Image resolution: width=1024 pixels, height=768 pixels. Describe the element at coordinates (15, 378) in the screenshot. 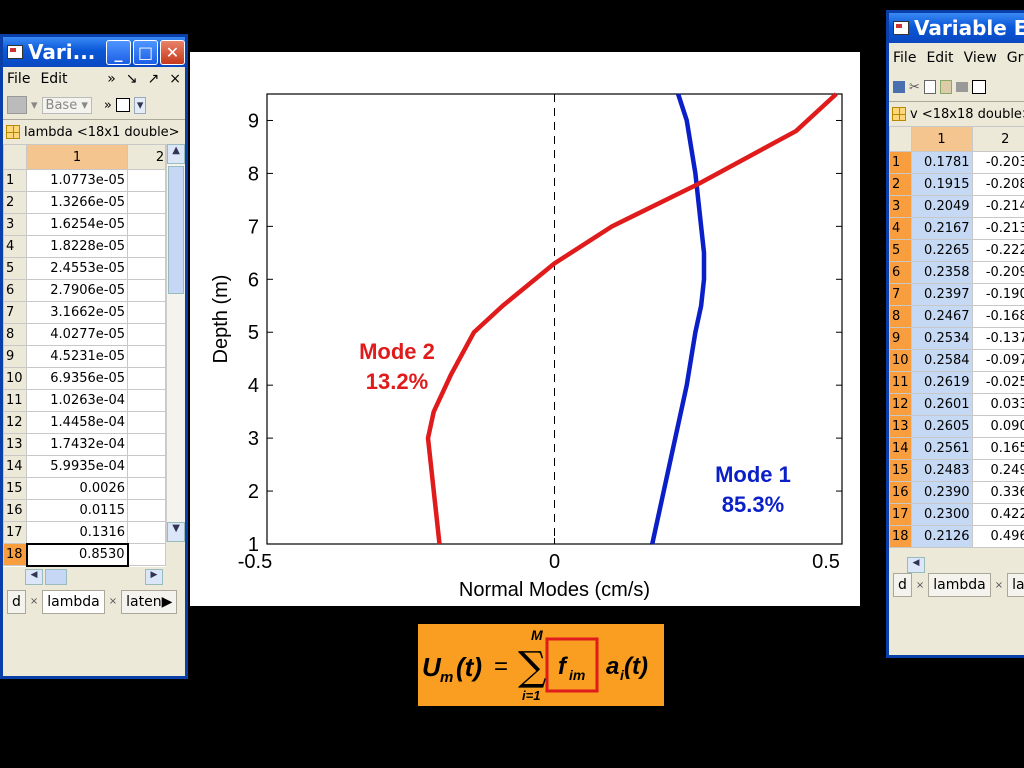

I see `row-header: 10` at that location.